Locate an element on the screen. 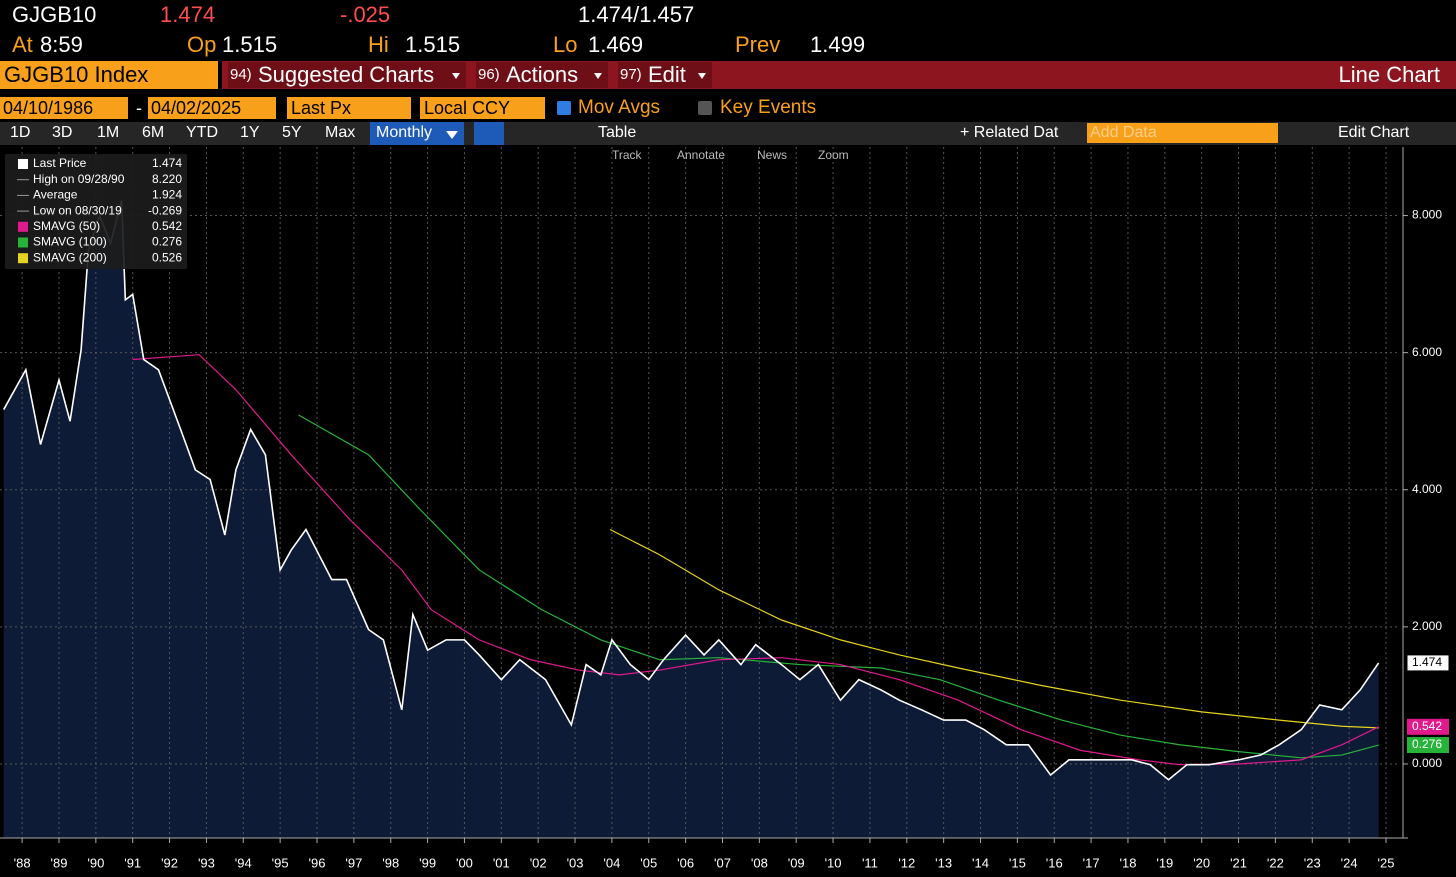 The height and width of the screenshot is (877, 1456). value-tag-label: 0.276 is located at coordinates (1427, 744).